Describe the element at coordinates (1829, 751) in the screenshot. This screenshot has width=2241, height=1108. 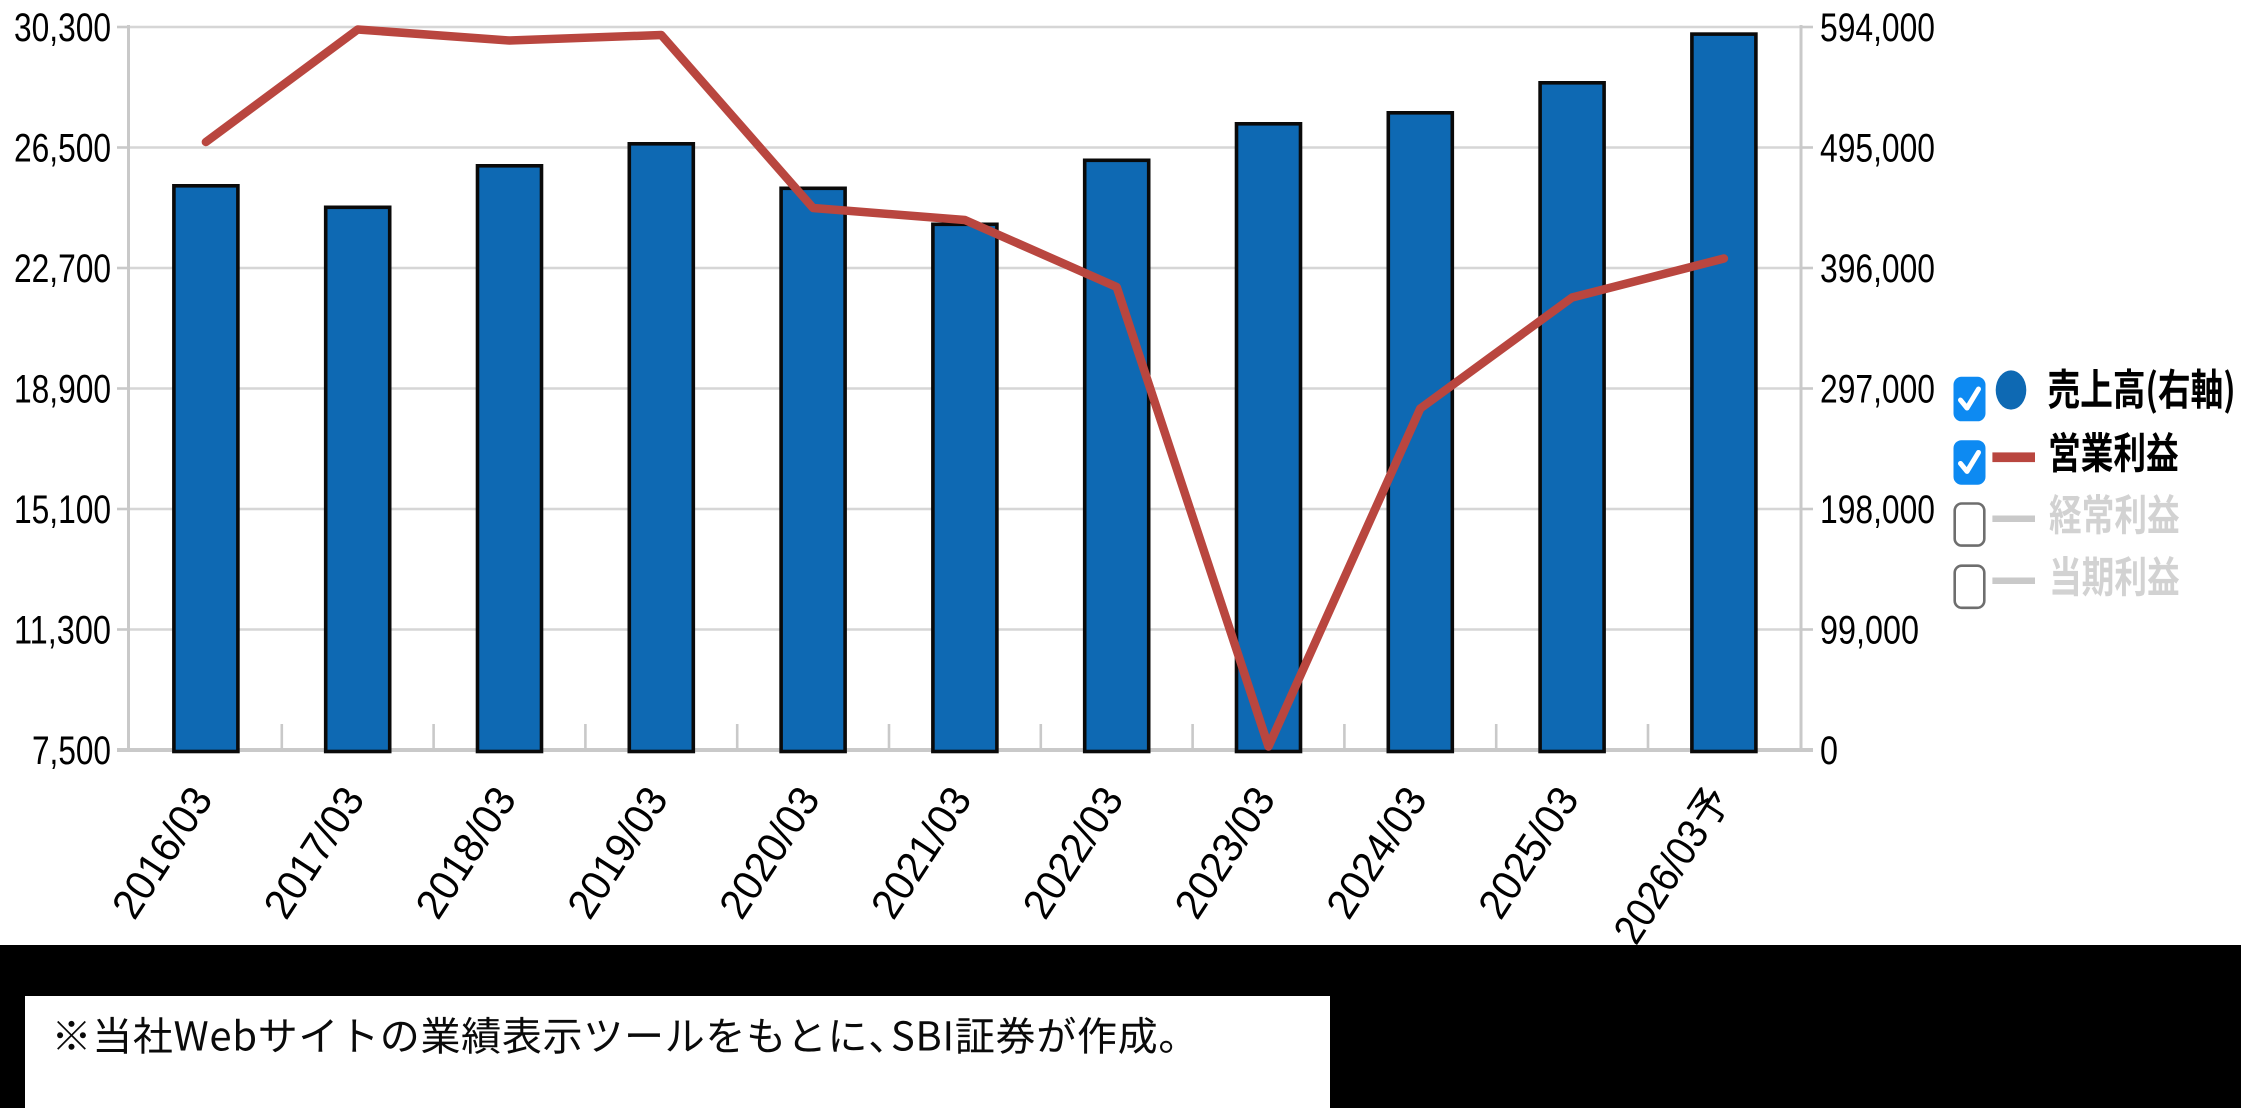
I see `svg-text: 0` at that location.